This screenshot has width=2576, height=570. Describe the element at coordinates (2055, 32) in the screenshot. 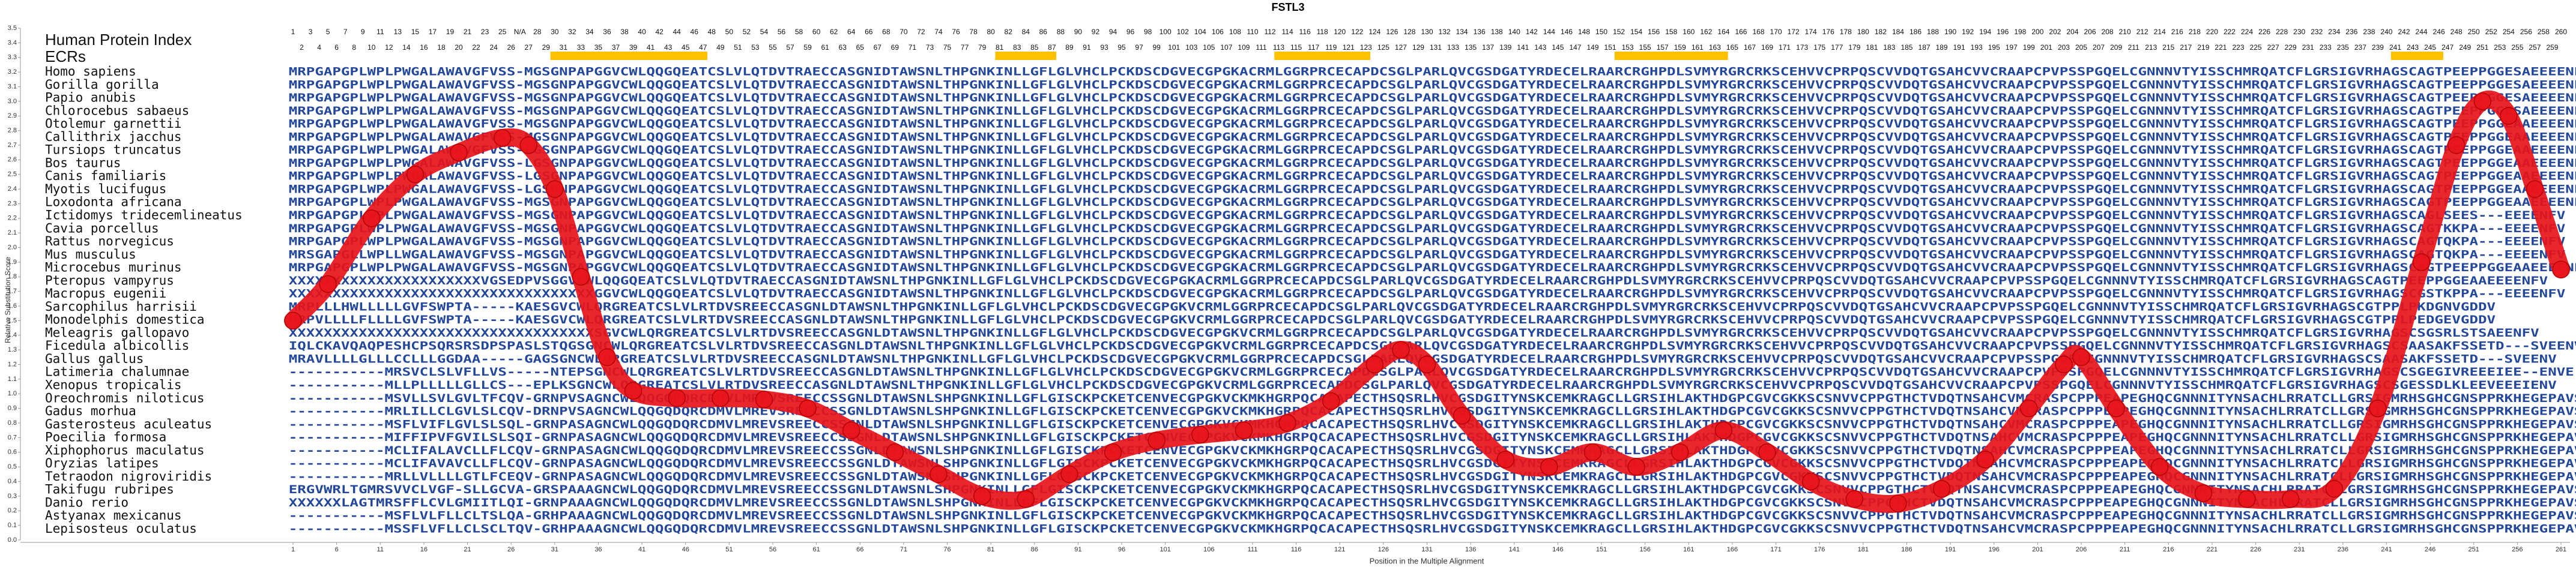

I see `human-index: 202` at that location.